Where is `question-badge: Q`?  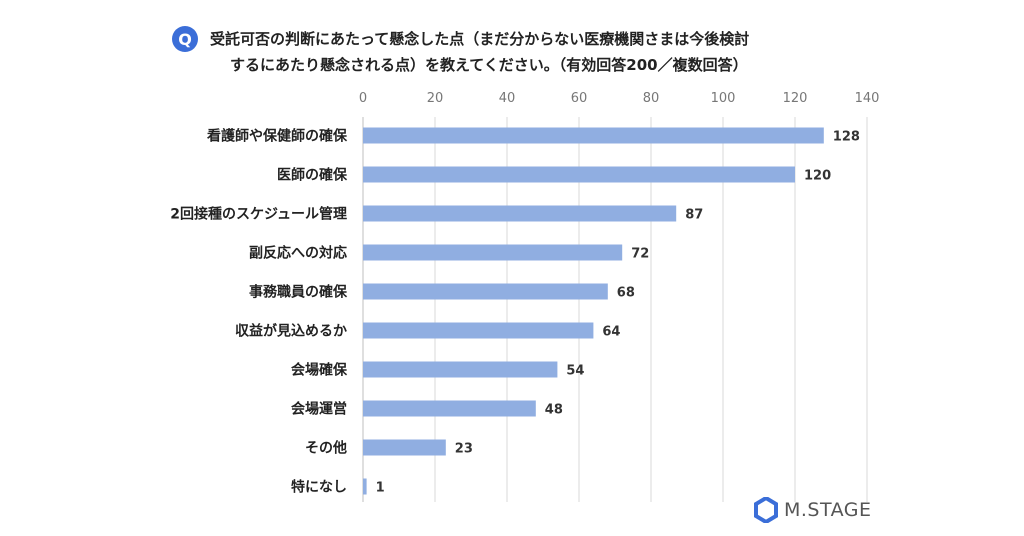 question-badge: Q is located at coordinates (185, 39).